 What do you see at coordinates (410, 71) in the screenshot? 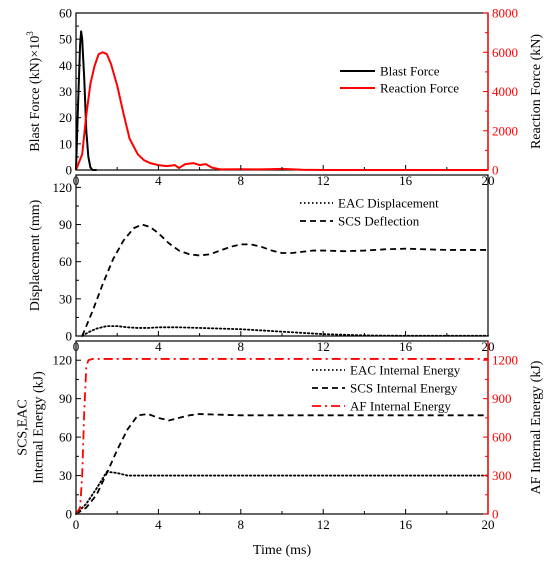
I see `legend-label: Blast Force` at bounding box center [410, 71].